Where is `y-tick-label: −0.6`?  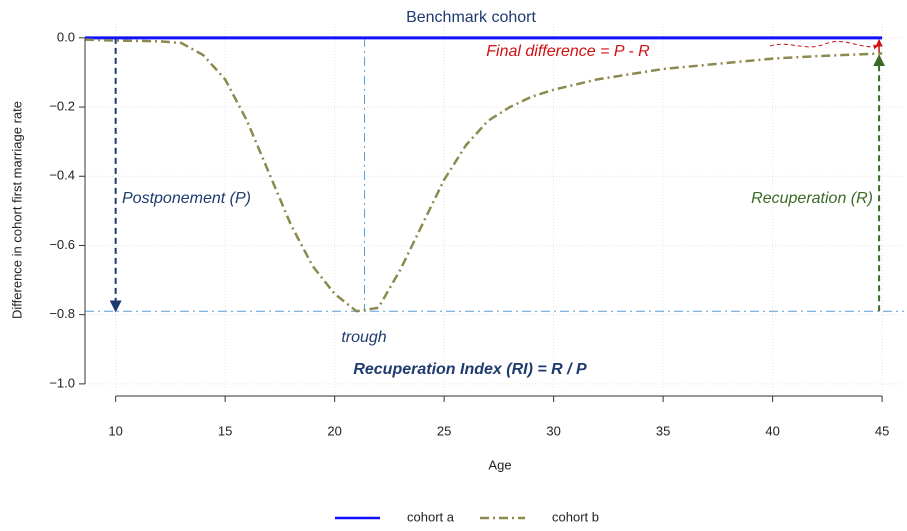
y-tick-label: −0.6 is located at coordinates (62, 244).